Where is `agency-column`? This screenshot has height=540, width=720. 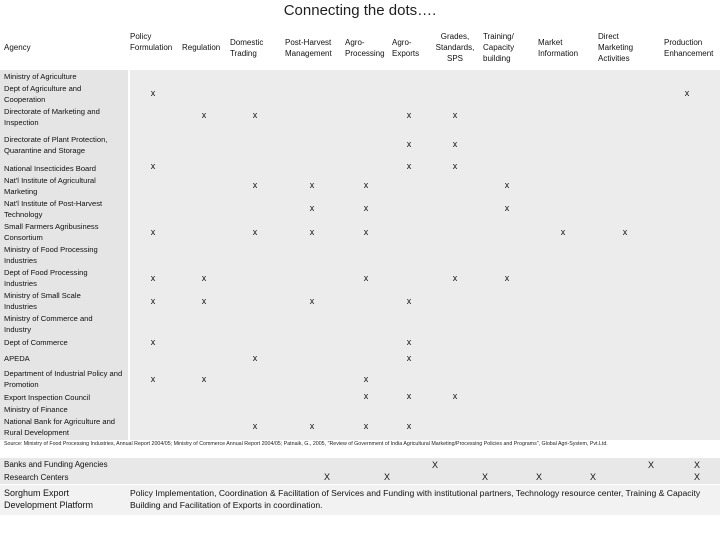
agency-column is located at coordinates (64, 255).